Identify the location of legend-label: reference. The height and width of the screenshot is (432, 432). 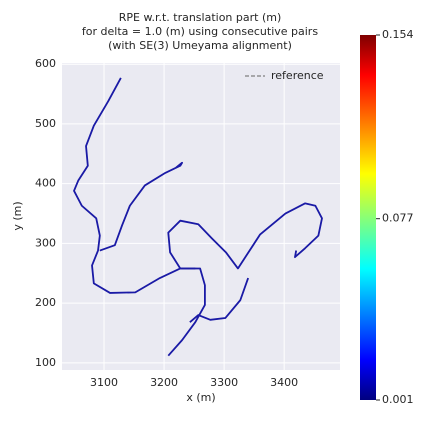
(297, 75).